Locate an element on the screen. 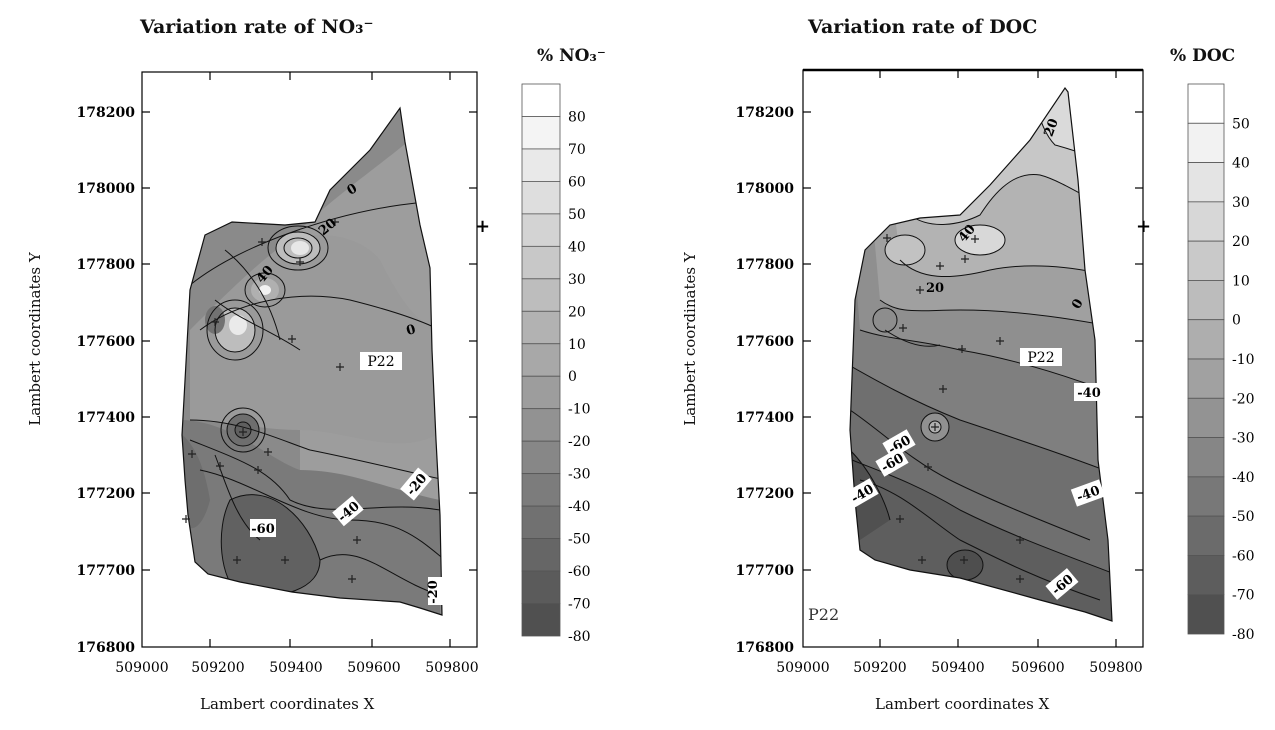 The width and height of the screenshot is (1275, 730). colorbar-tick-label: 80 is located at coordinates (577, 117).